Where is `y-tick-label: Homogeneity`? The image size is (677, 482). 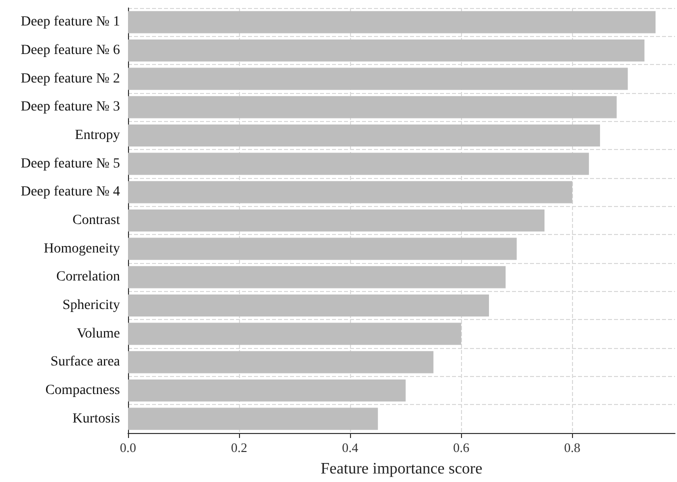
y-tick-label: Homogeneity is located at coordinates (82, 248).